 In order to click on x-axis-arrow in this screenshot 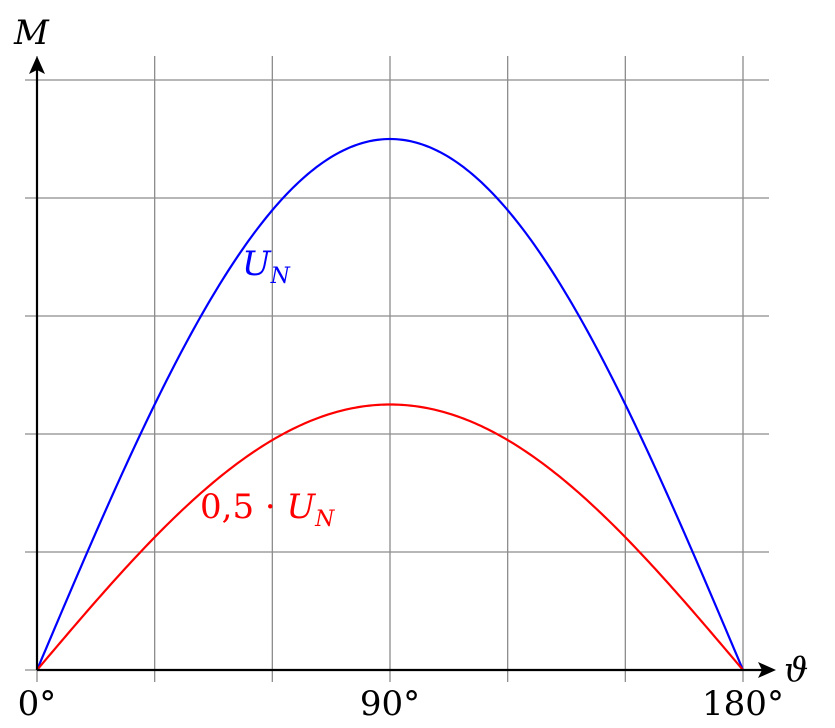, I will do `click(767, 670)`.